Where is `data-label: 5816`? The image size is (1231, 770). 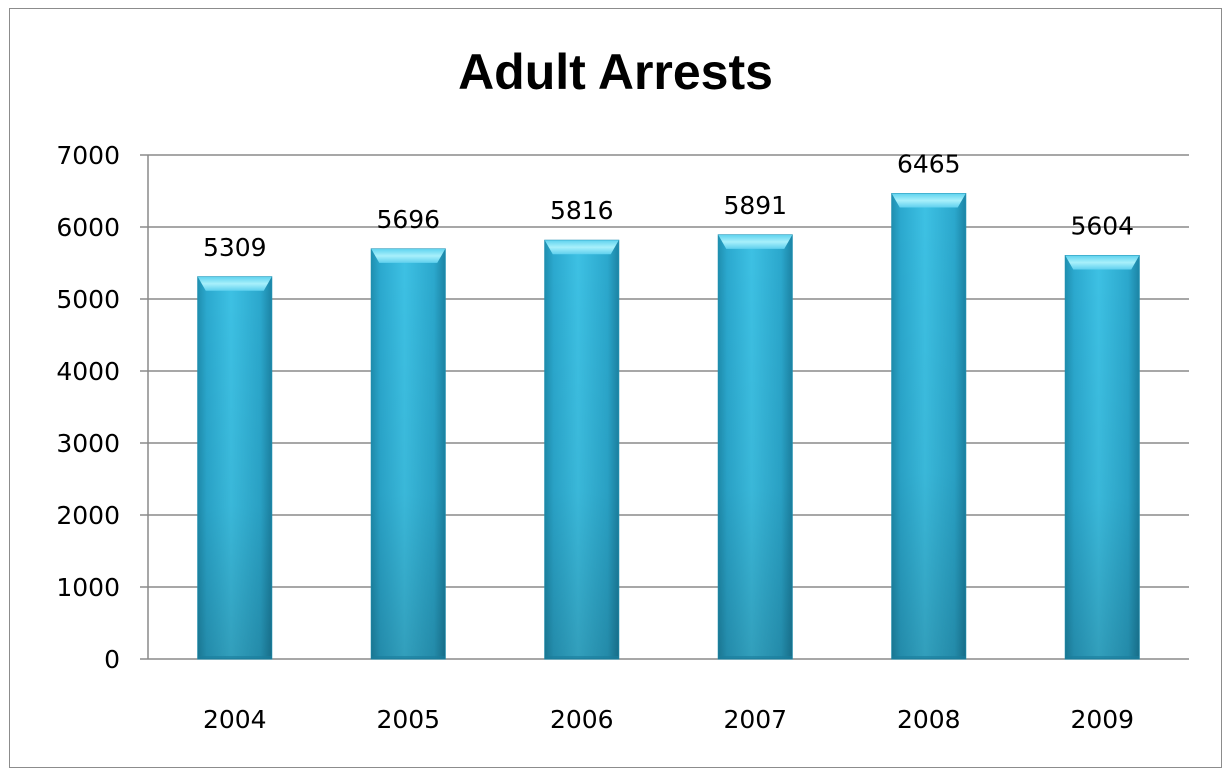
data-label: 5816 is located at coordinates (582, 210).